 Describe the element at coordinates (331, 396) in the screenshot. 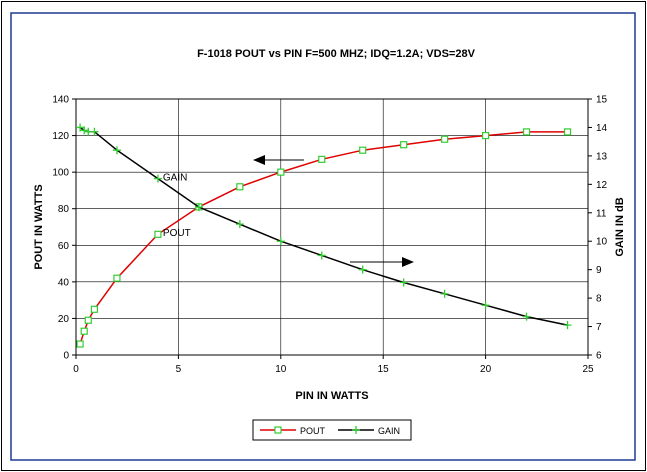

I see `x-axis-label: PIN IN WATTS` at that location.